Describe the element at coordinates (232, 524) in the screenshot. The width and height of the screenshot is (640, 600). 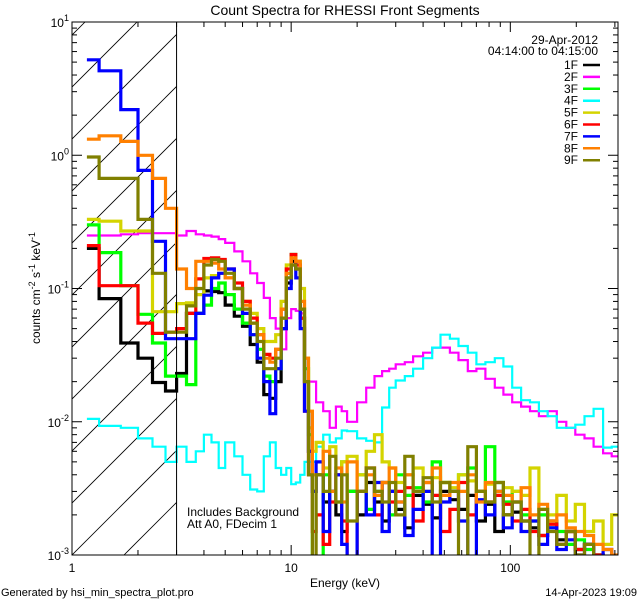
I see `annotation-attenuator: Att A0, FDecim 1` at that location.